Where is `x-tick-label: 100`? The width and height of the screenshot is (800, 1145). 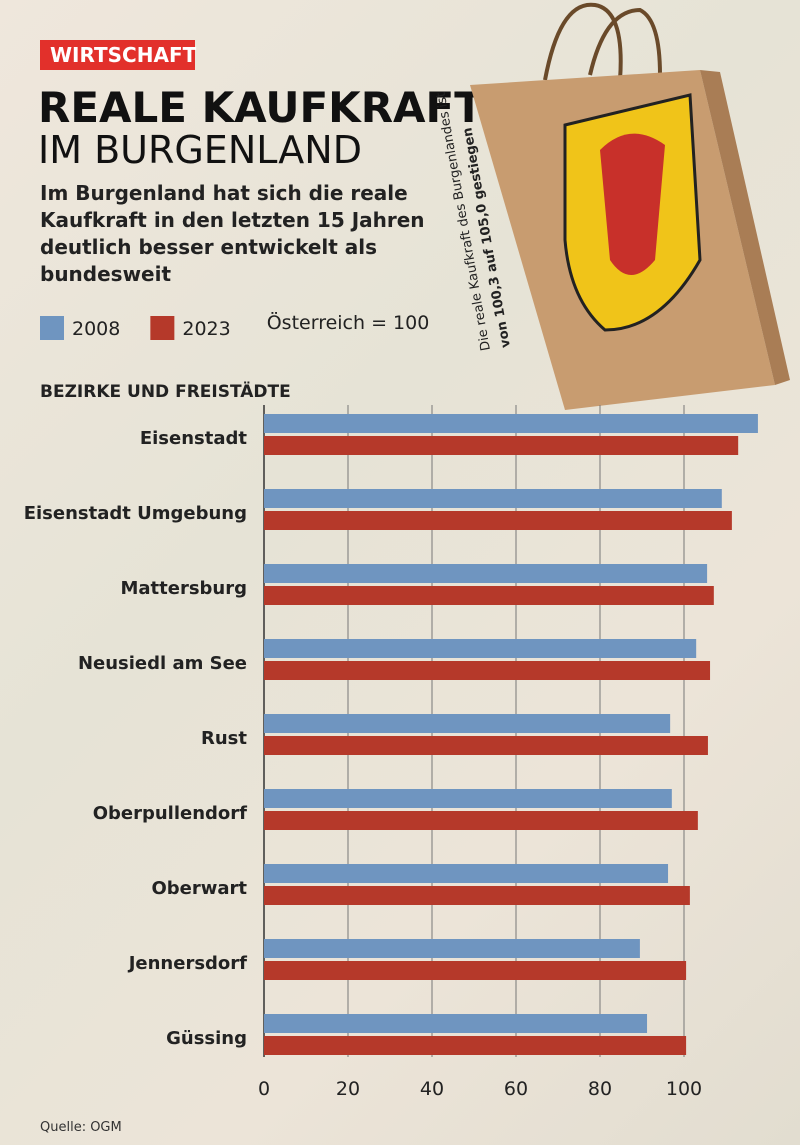 x-tick-label: 100 is located at coordinates (684, 1089).